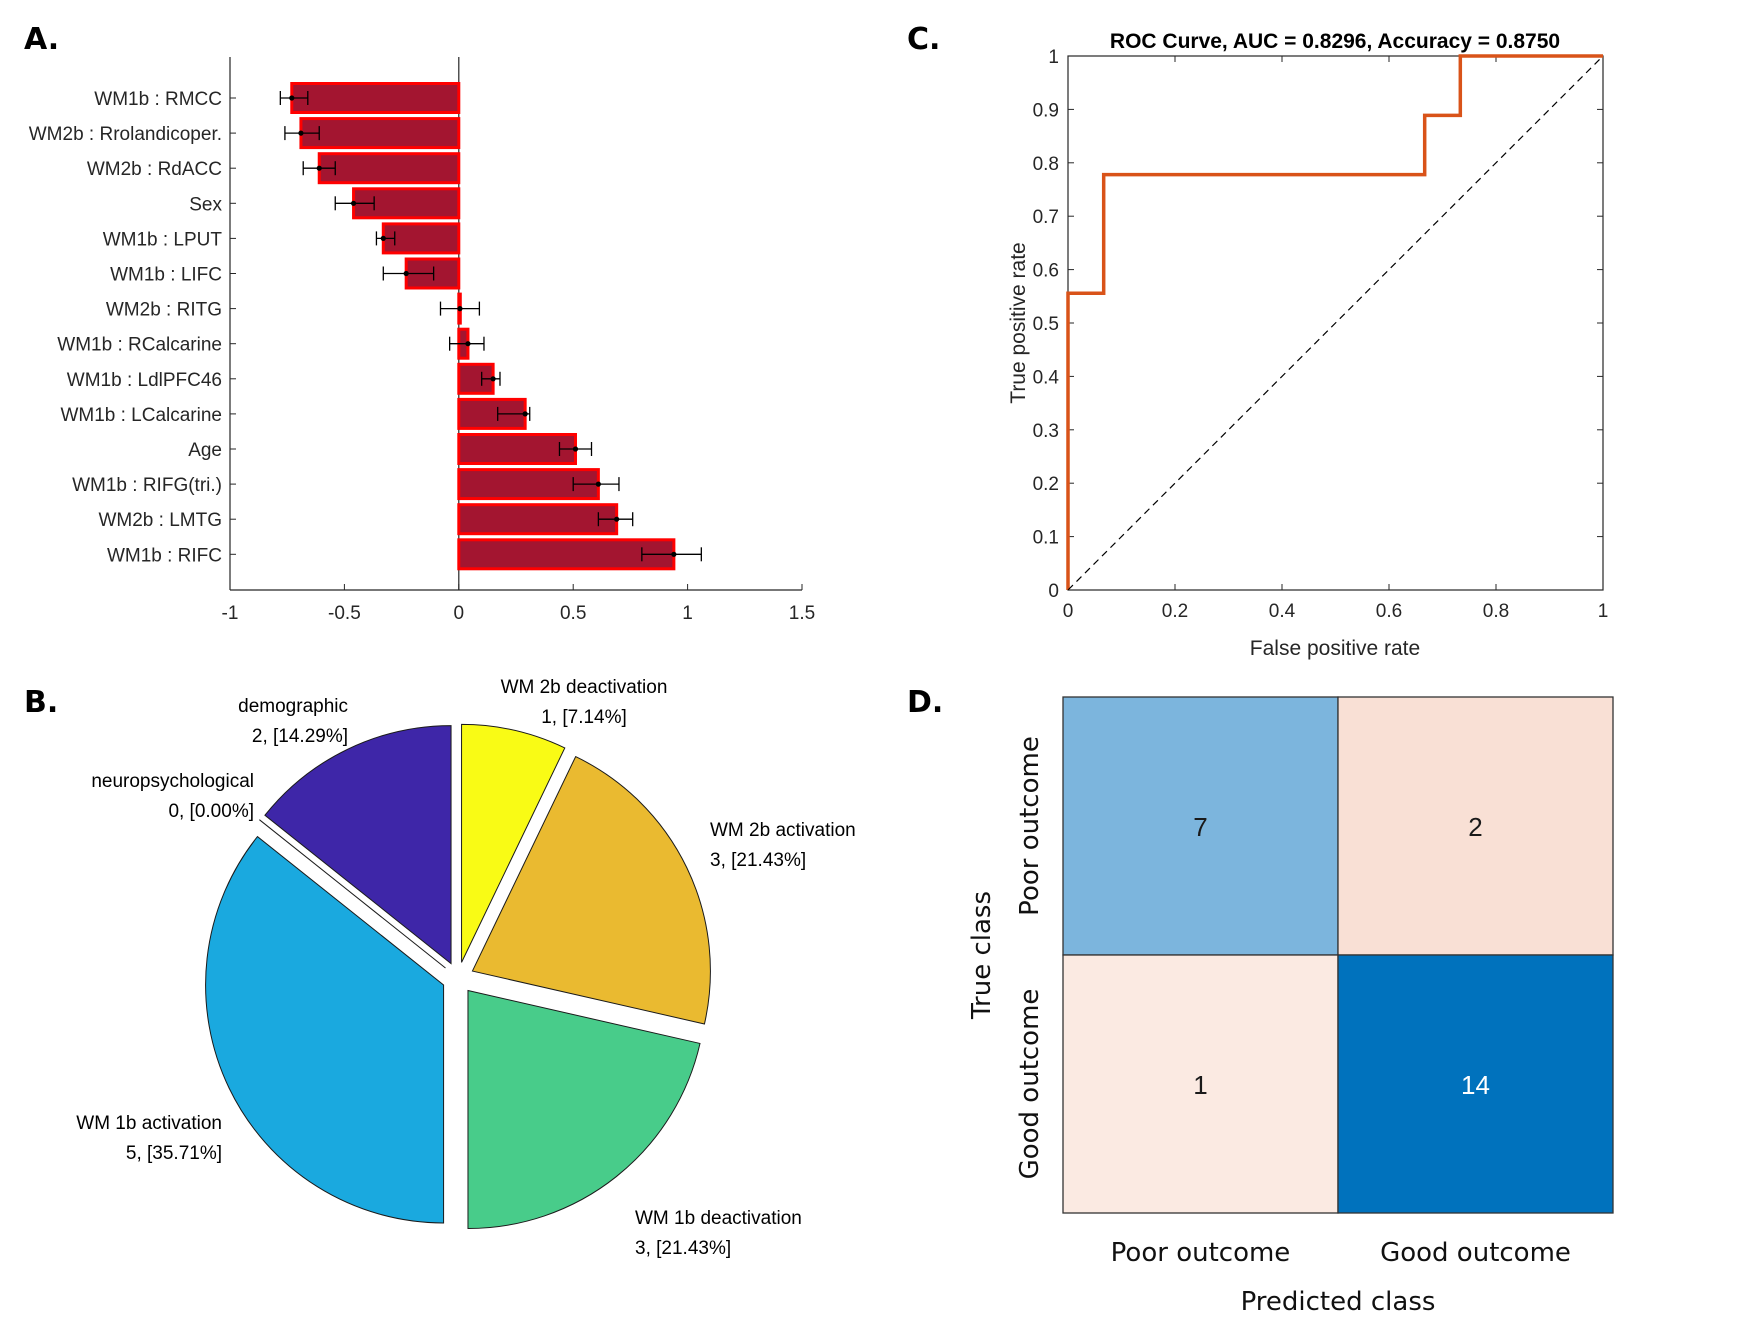  I want to click on pie-label-name: neuropsychological, so click(172, 781).